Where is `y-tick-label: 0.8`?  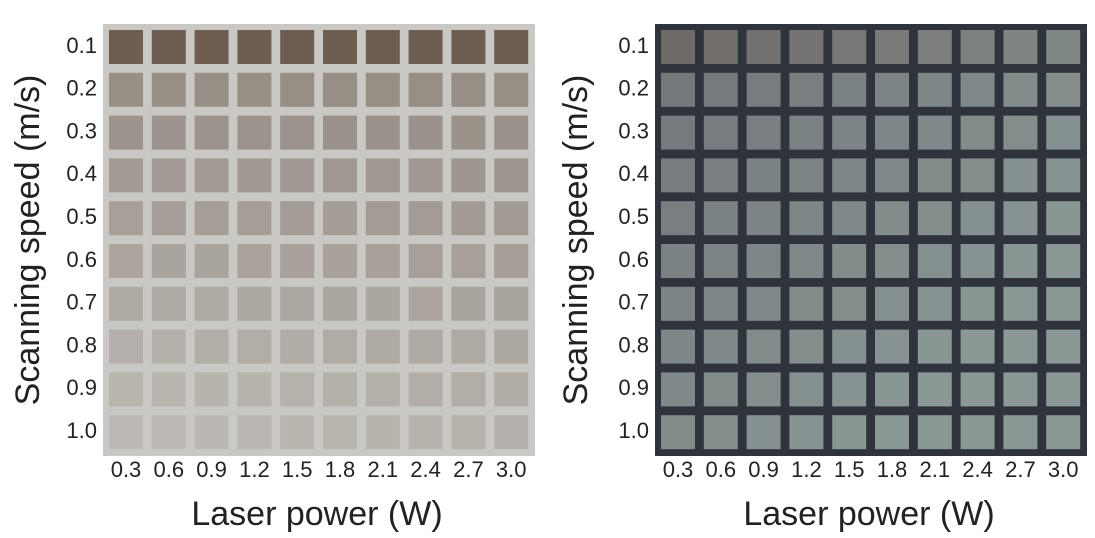
y-tick-label: 0.8 is located at coordinates (633, 344).